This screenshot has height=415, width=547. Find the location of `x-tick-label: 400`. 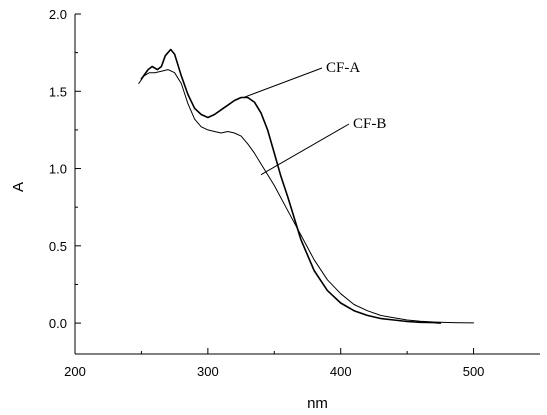

x-tick-label: 400 is located at coordinates (341, 371).